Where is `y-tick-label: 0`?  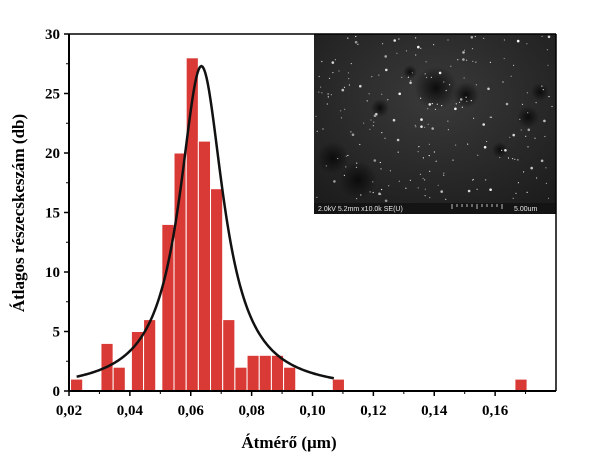 y-tick-label: 0 is located at coordinates (57, 392).